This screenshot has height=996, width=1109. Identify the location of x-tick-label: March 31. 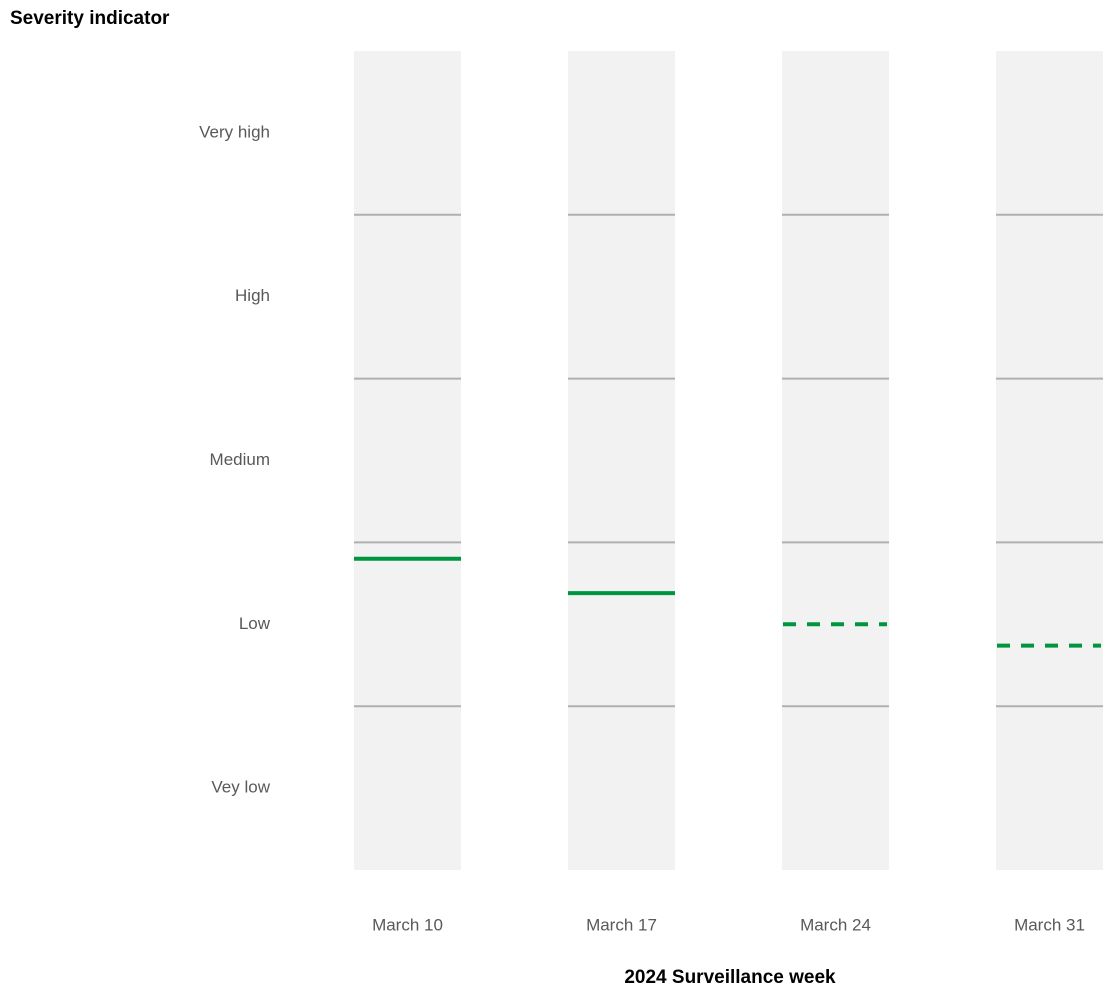
(1049, 924).